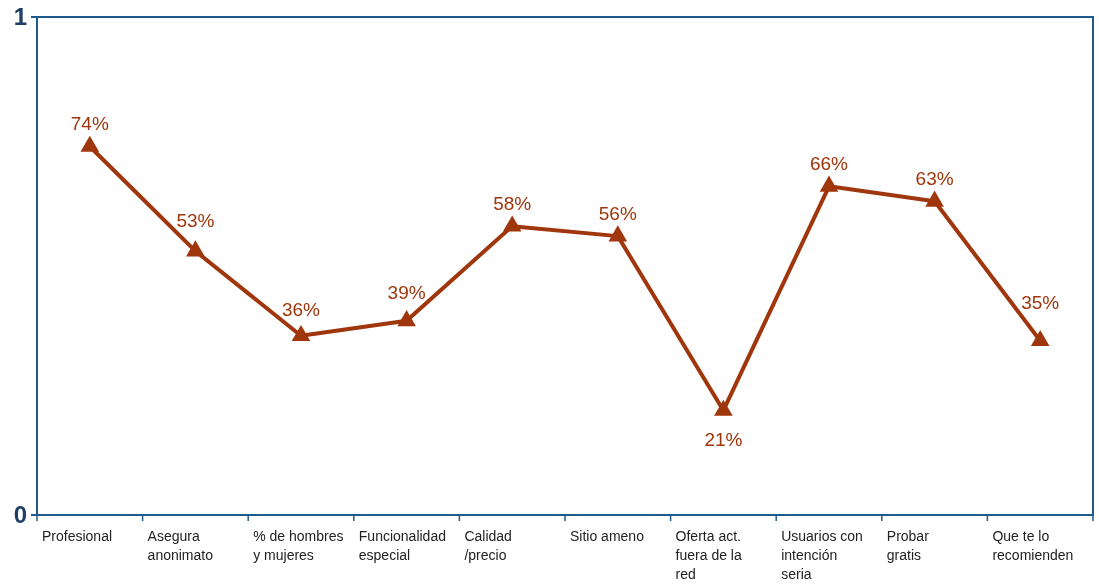 The image size is (1099, 584). Describe the element at coordinates (301, 309) in the screenshot. I see `data-label: 36%` at that location.